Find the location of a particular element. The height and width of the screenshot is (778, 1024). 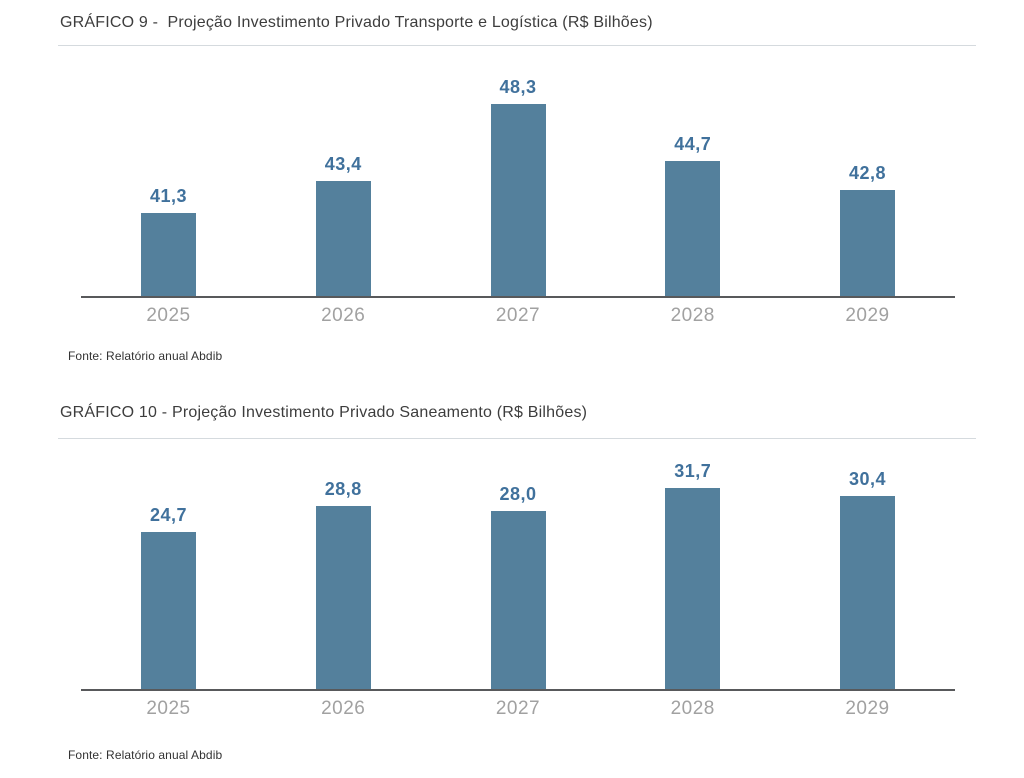

chart-1-source-note: Fonte: Relatório anual Abdib is located at coordinates (145, 356).